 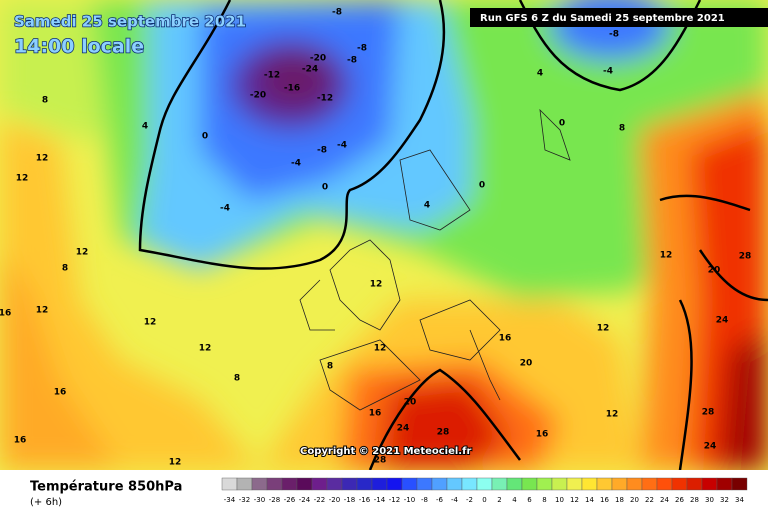 I want to click on colorbar-label: 4, so click(x=514, y=500).